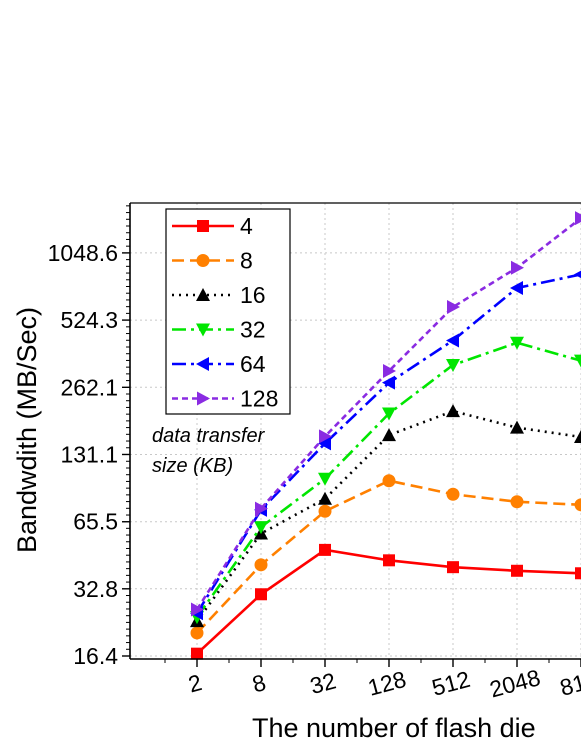 The image size is (581, 752). I want to click on y-tick-label: 65.5, so click(95, 522).